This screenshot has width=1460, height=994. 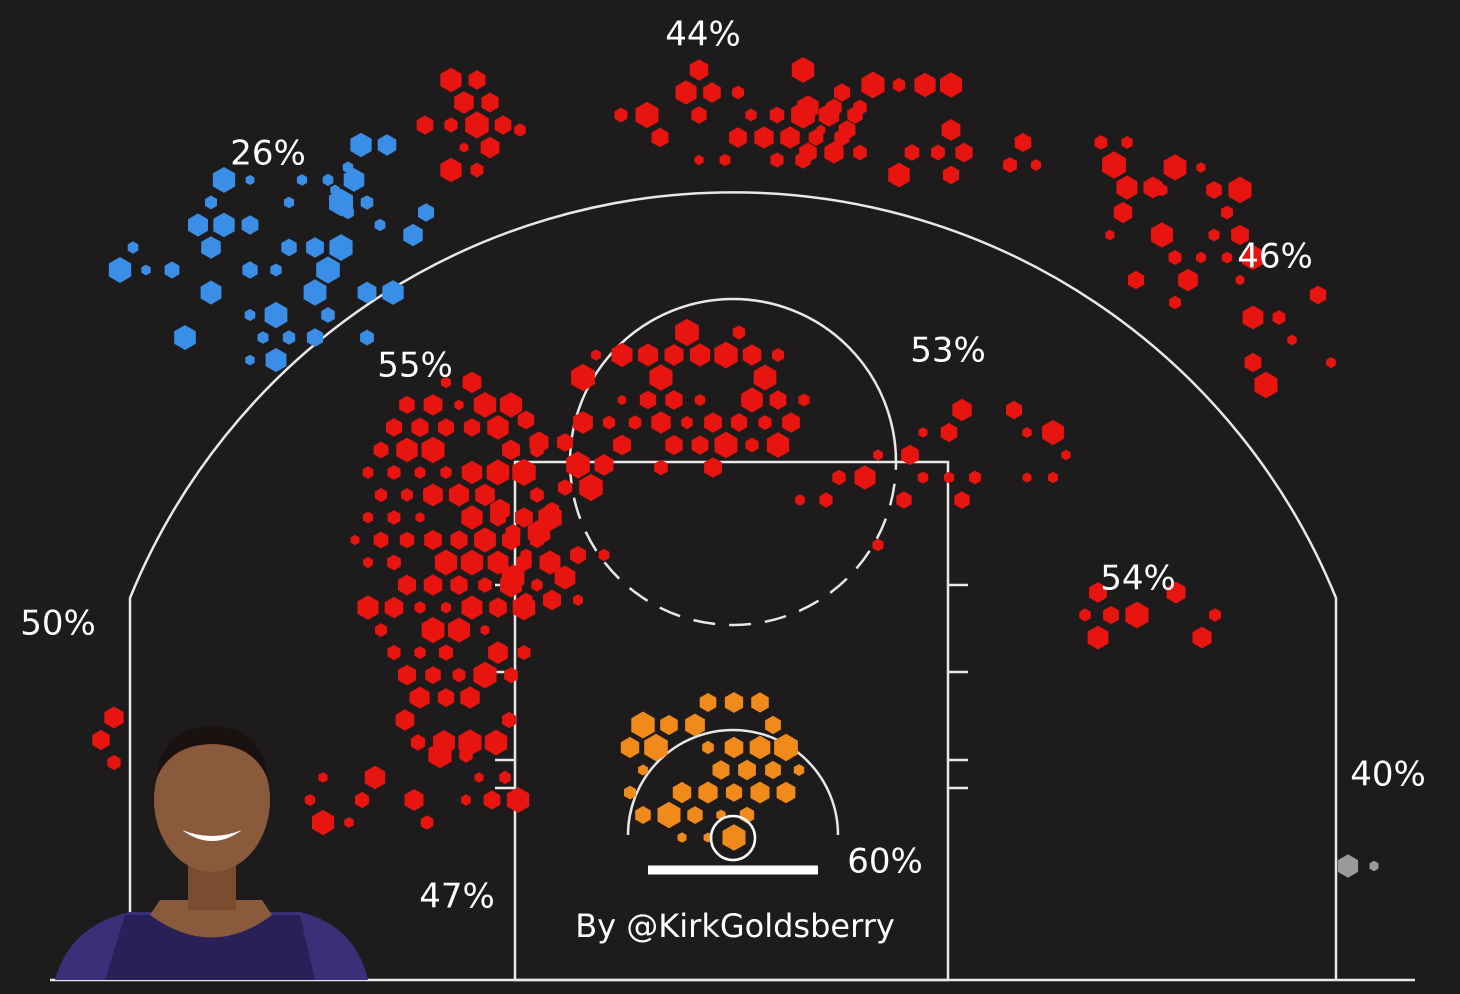 I want to click on zone-label: 40%, so click(x=1388, y=775).